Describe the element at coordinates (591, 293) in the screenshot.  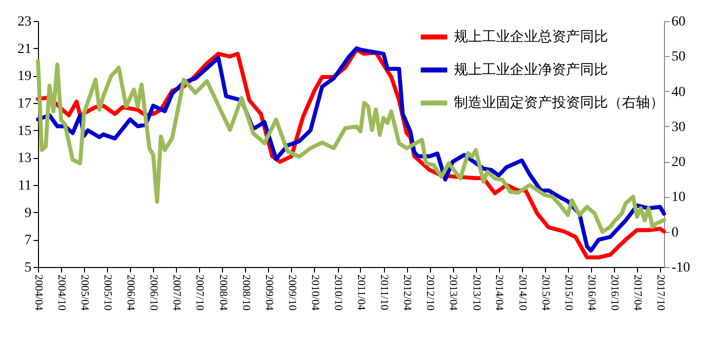
I see `x-tick-label: 2016/04` at that location.